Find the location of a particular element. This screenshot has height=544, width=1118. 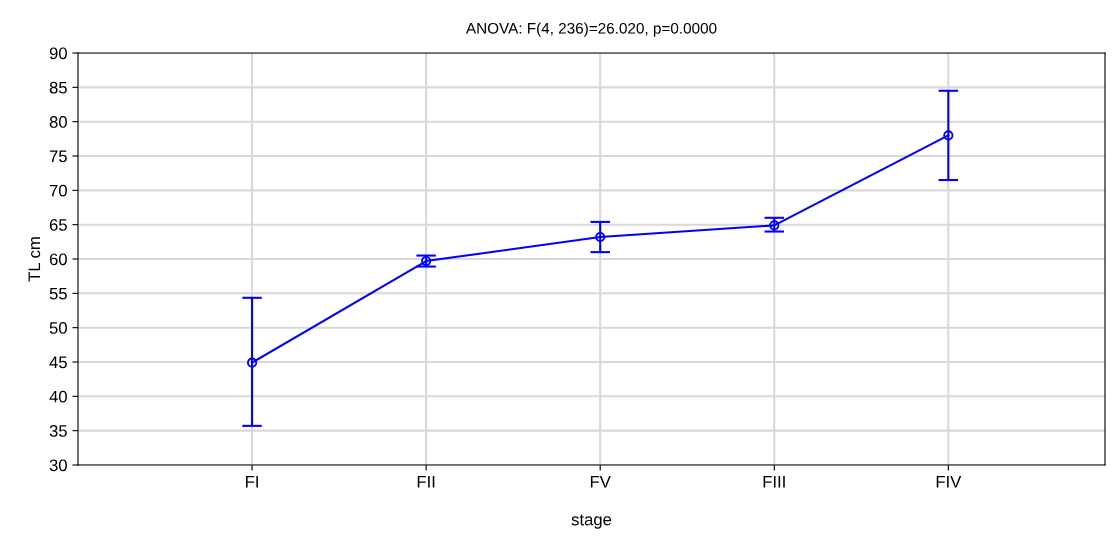

y-tick-label: 40 is located at coordinates (58, 396).